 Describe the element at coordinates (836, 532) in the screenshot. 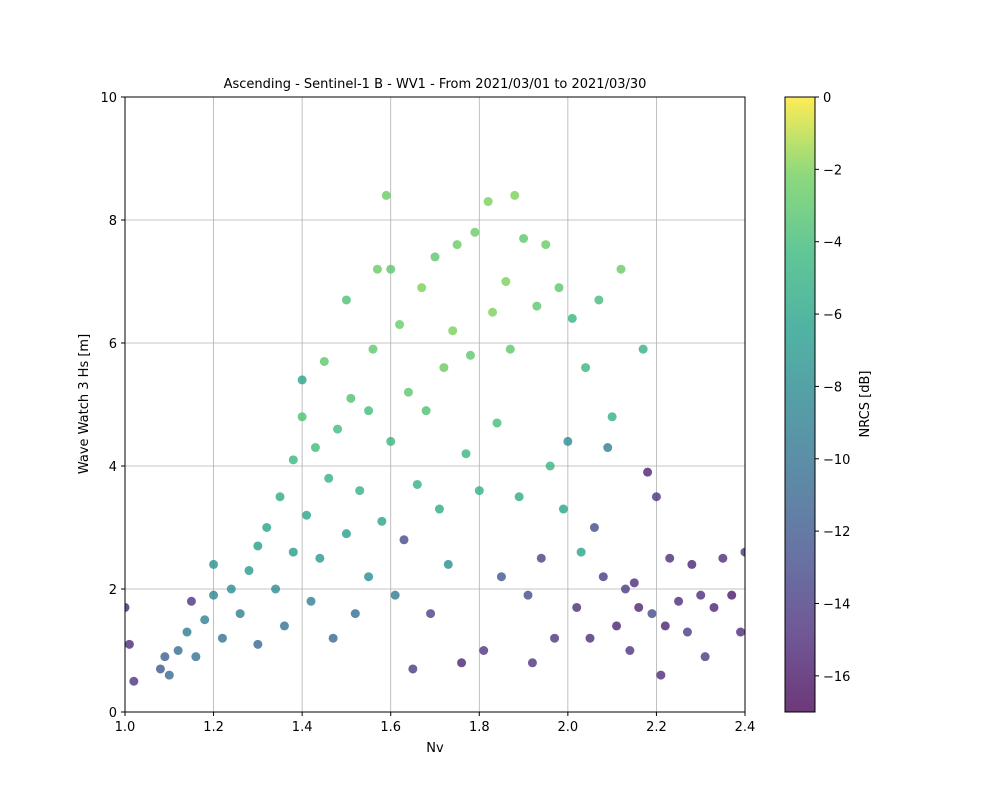

I see `colorbar-tick-label: −12` at that location.